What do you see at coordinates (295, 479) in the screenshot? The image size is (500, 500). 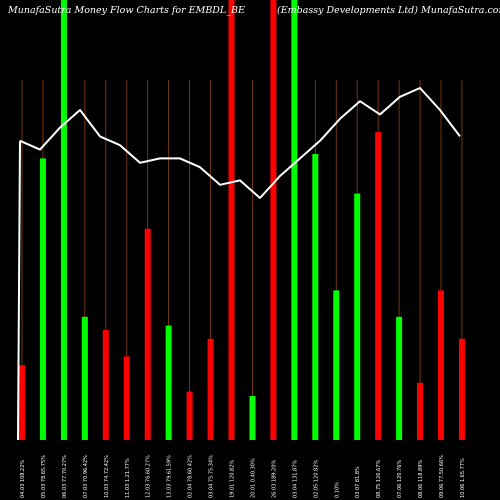 I see `x-tick-label: 03.04 131.87%` at bounding box center [295, 479].